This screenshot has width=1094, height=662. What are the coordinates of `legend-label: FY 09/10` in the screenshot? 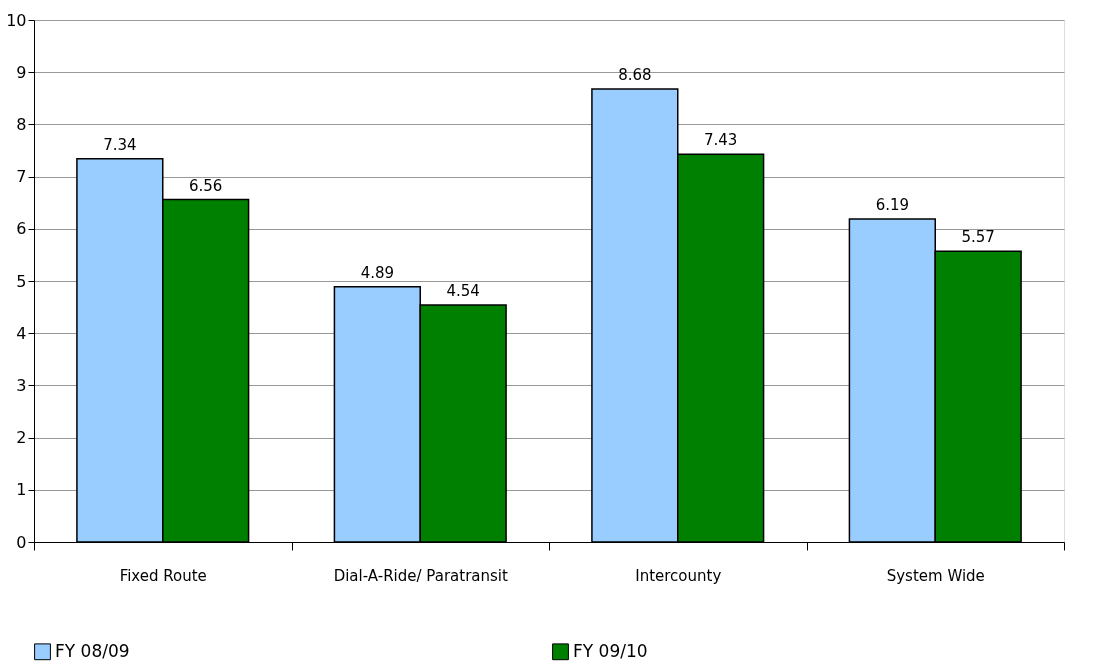 It's located at (610, 650).